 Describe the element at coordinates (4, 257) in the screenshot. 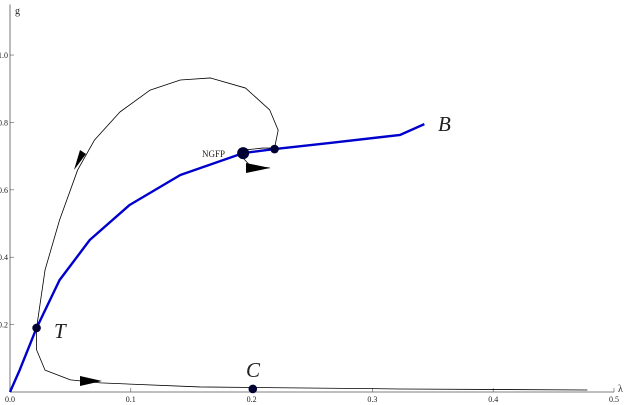

I see `y-tick-label: 0.4` at that location.